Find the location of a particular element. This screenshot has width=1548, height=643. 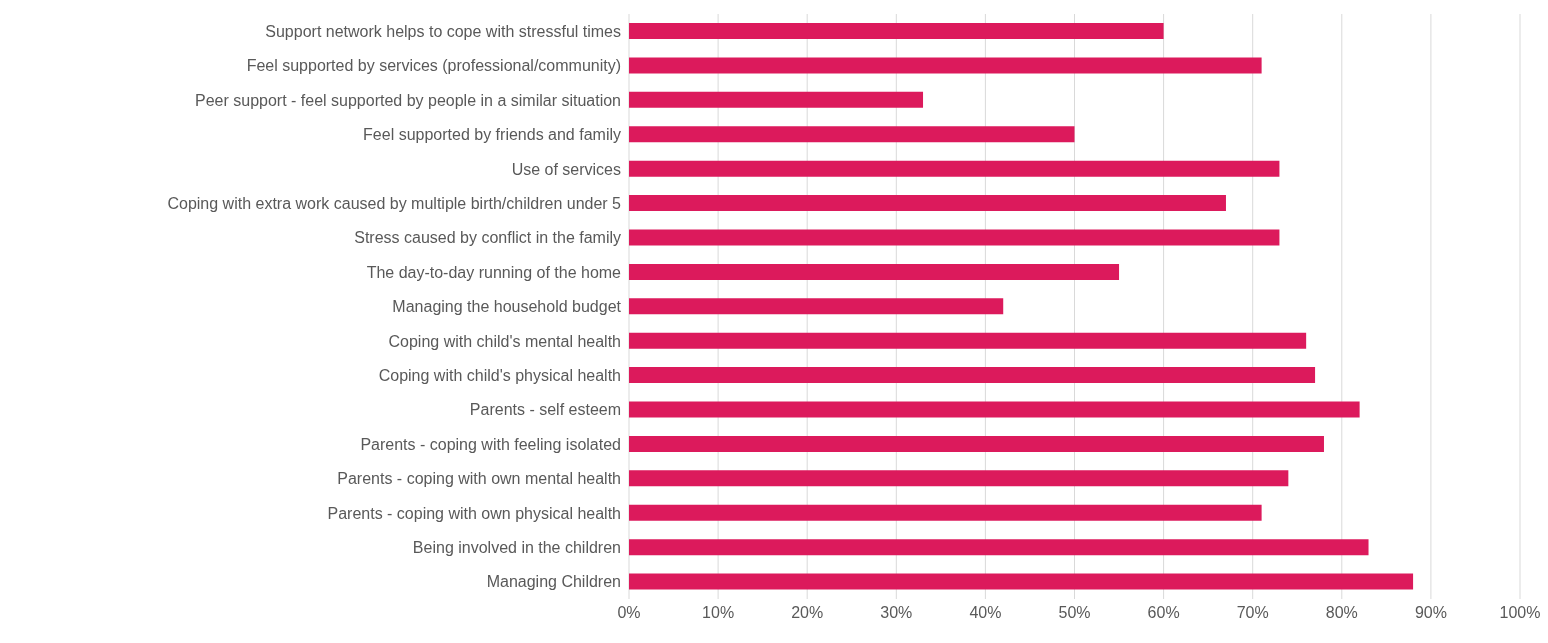

y-tick-label: Coping with child's mental health is located at coordinates (504, 341).